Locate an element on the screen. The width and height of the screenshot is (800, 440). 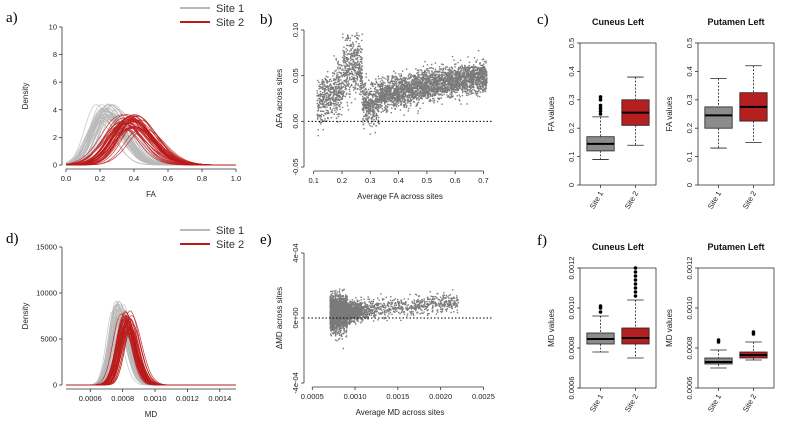
x-tick-label: 0.4 is located at coordinates (398, 180).